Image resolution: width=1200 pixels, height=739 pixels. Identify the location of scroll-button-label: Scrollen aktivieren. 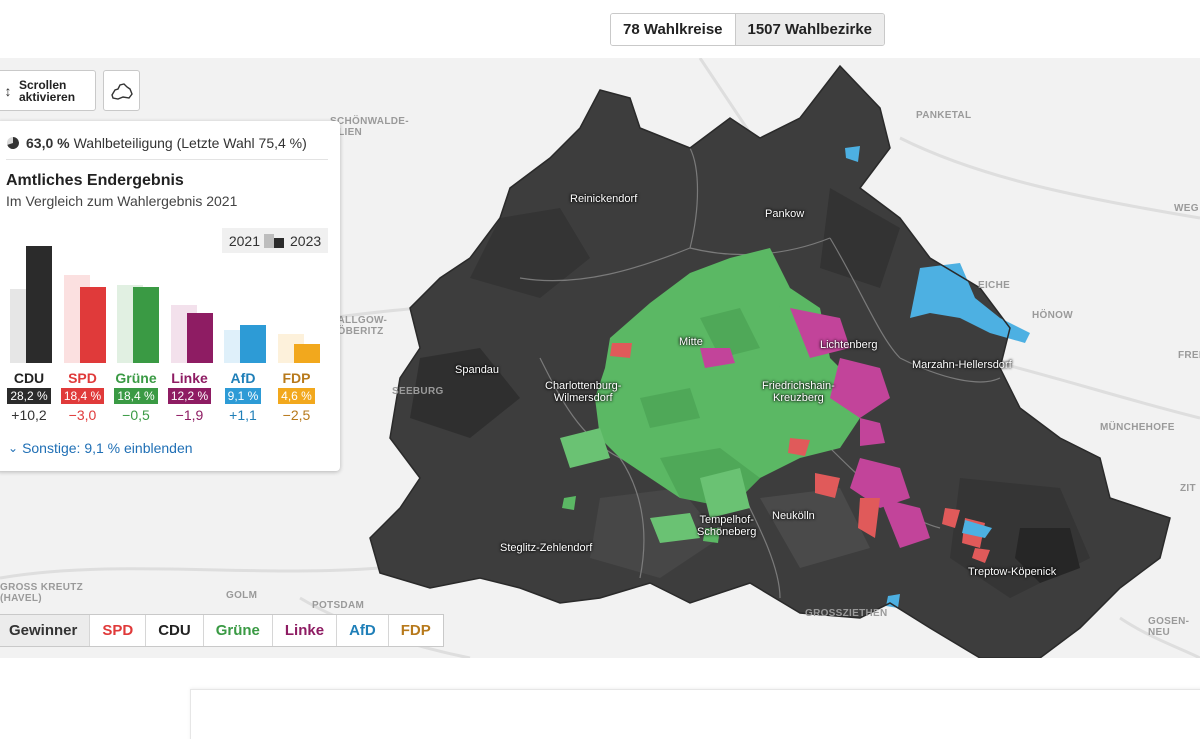
(47, 90).